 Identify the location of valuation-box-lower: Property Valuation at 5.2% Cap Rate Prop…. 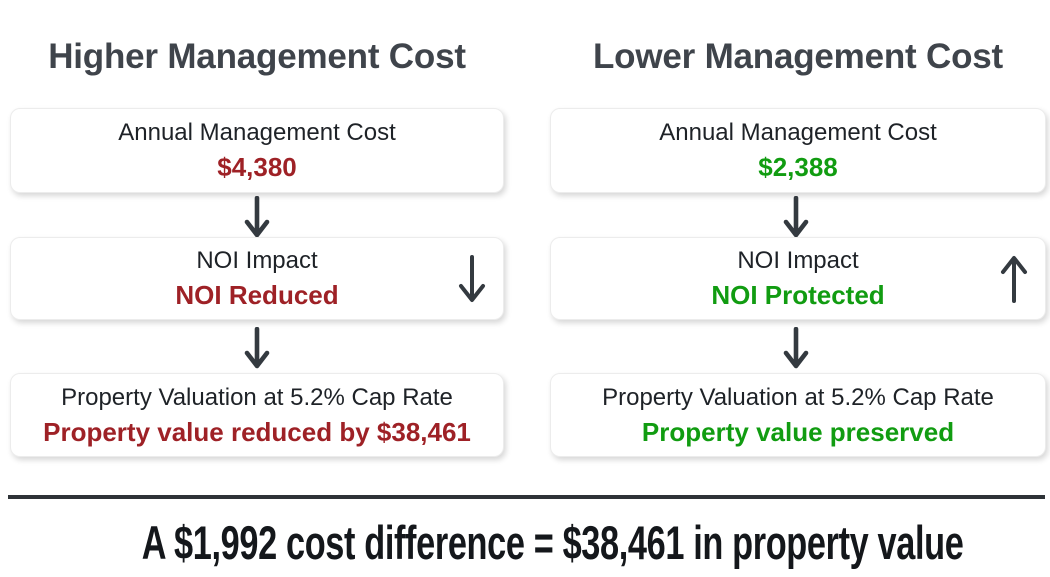
(798, 415).